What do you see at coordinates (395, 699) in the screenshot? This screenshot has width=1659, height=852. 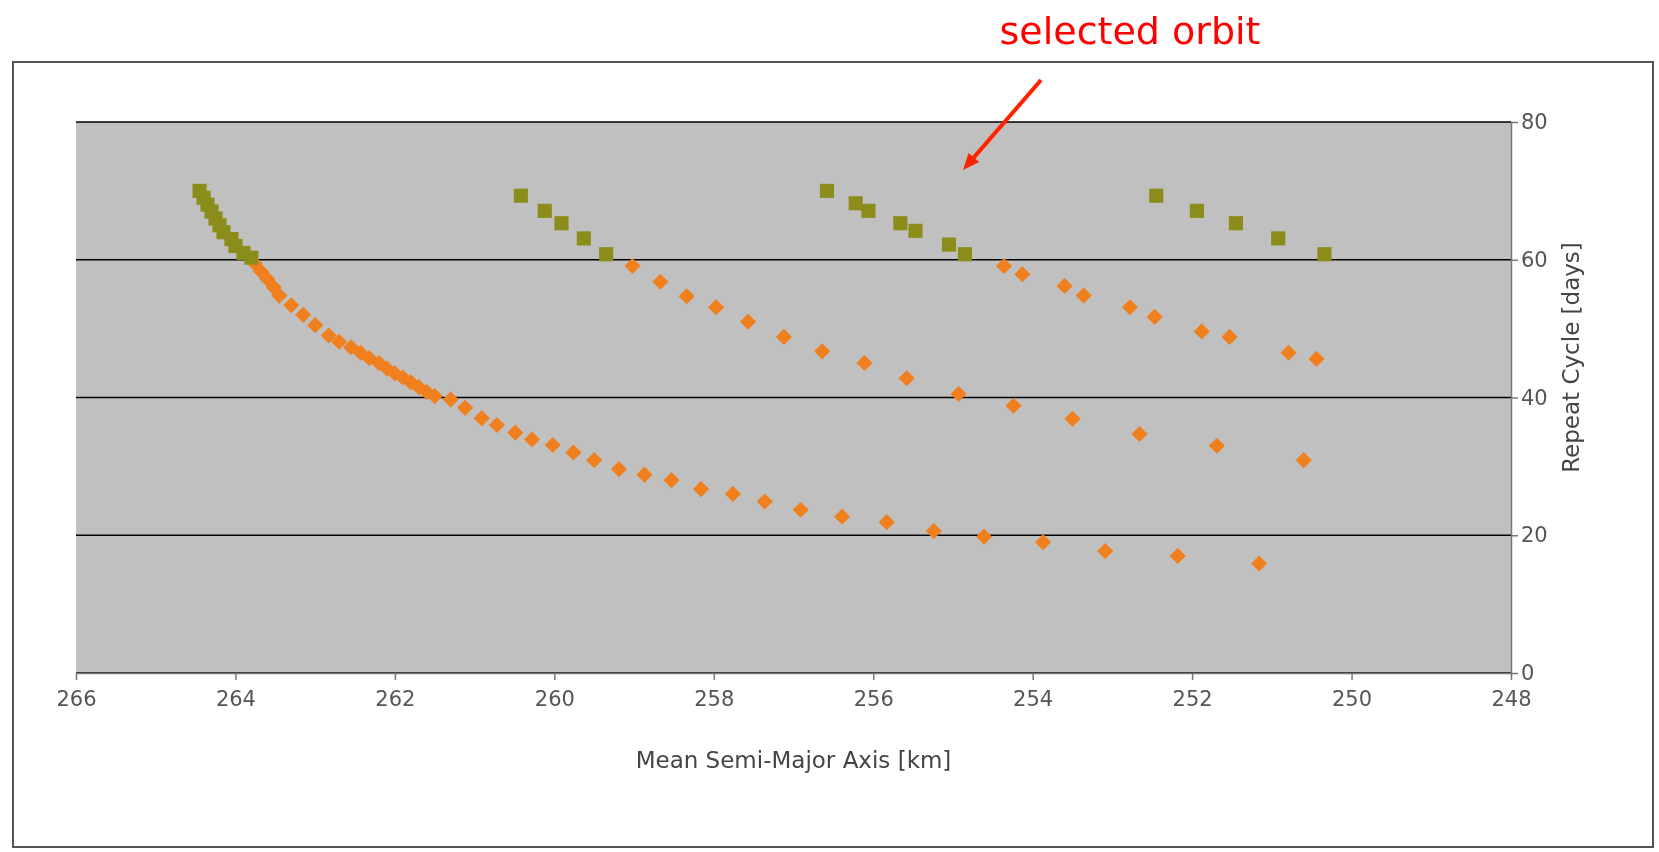 I see `x-tick-label: 262` at bounding box center [395, 699].